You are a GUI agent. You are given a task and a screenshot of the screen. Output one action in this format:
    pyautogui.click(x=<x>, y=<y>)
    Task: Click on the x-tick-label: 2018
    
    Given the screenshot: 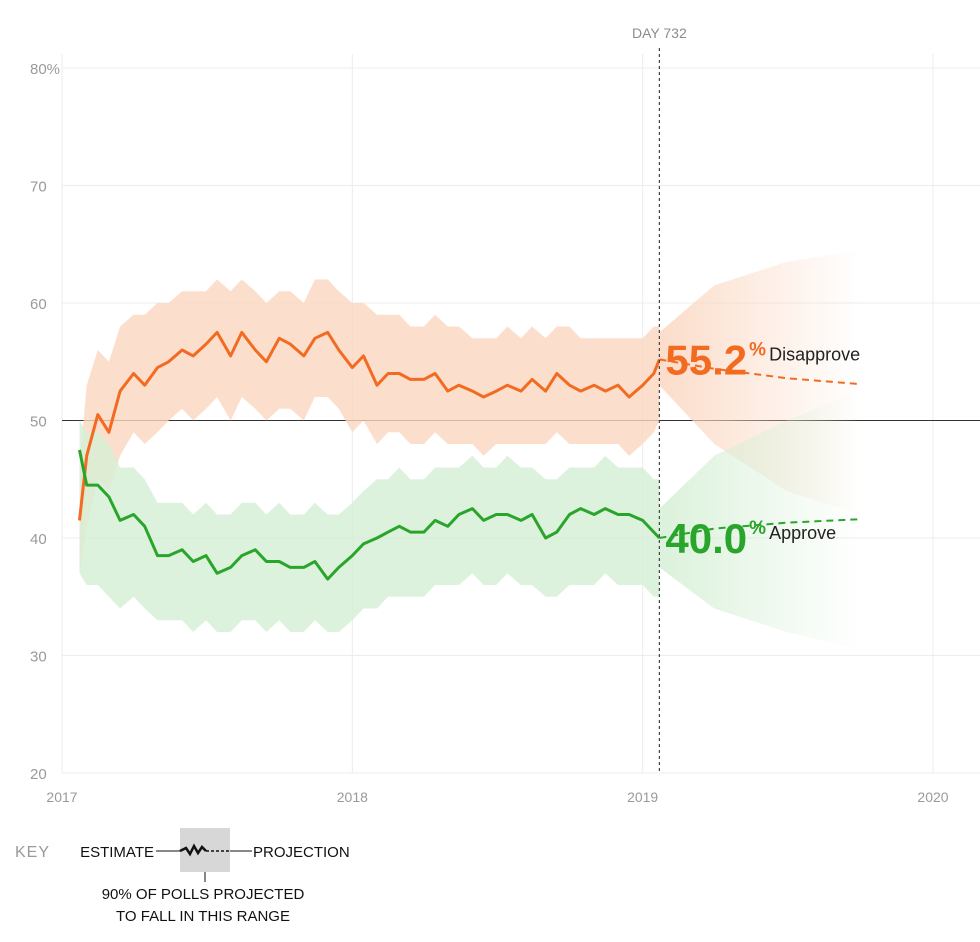 What is the action you would take?
    pyautogui.click(x=352, y=797)
    